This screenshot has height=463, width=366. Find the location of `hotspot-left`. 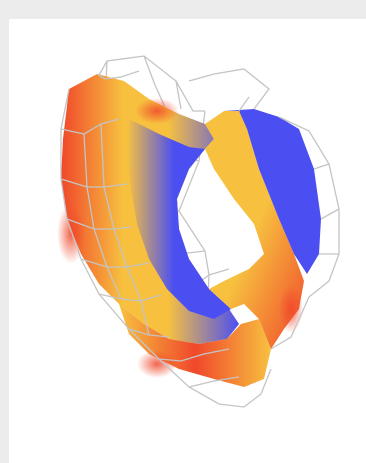

hotspot-left is located at coordinates (71, 234).